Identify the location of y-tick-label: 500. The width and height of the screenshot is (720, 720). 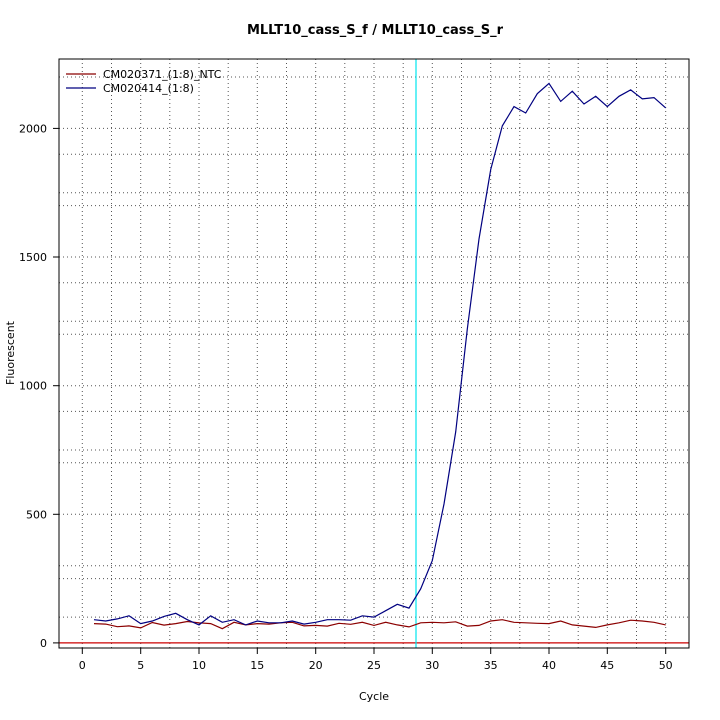
(36, 514).